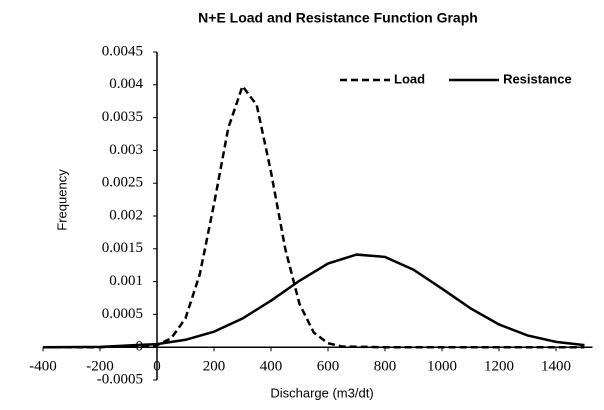 Image resolution: width=604 pixels, height=410 pixels. What do you see at coordinates (442, 367) in the screenshot?
I see `x-tick-label: 1000` at bounding box center [442, 367].